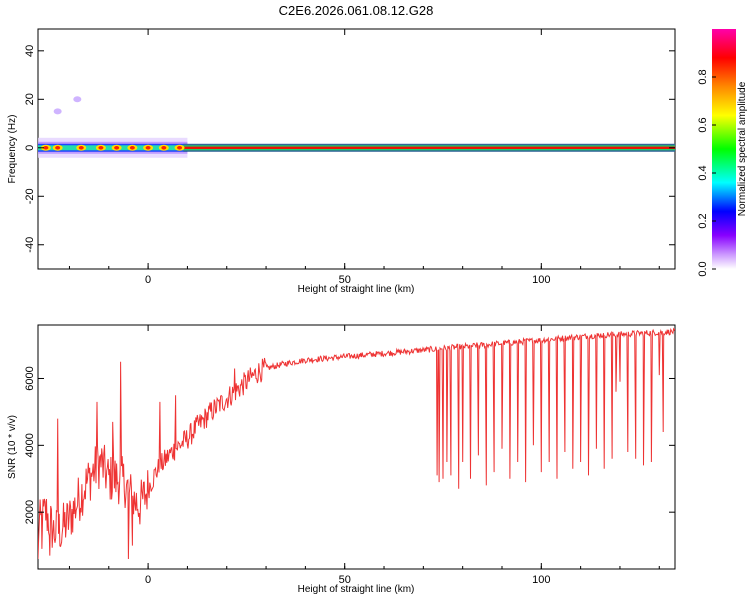 This screenshot has width=750, height=600. What do you see at coordinates (148, 280) in the screenshot?
I see `spectrogram-xtick-label: 0` at bounding box center [148, 280].